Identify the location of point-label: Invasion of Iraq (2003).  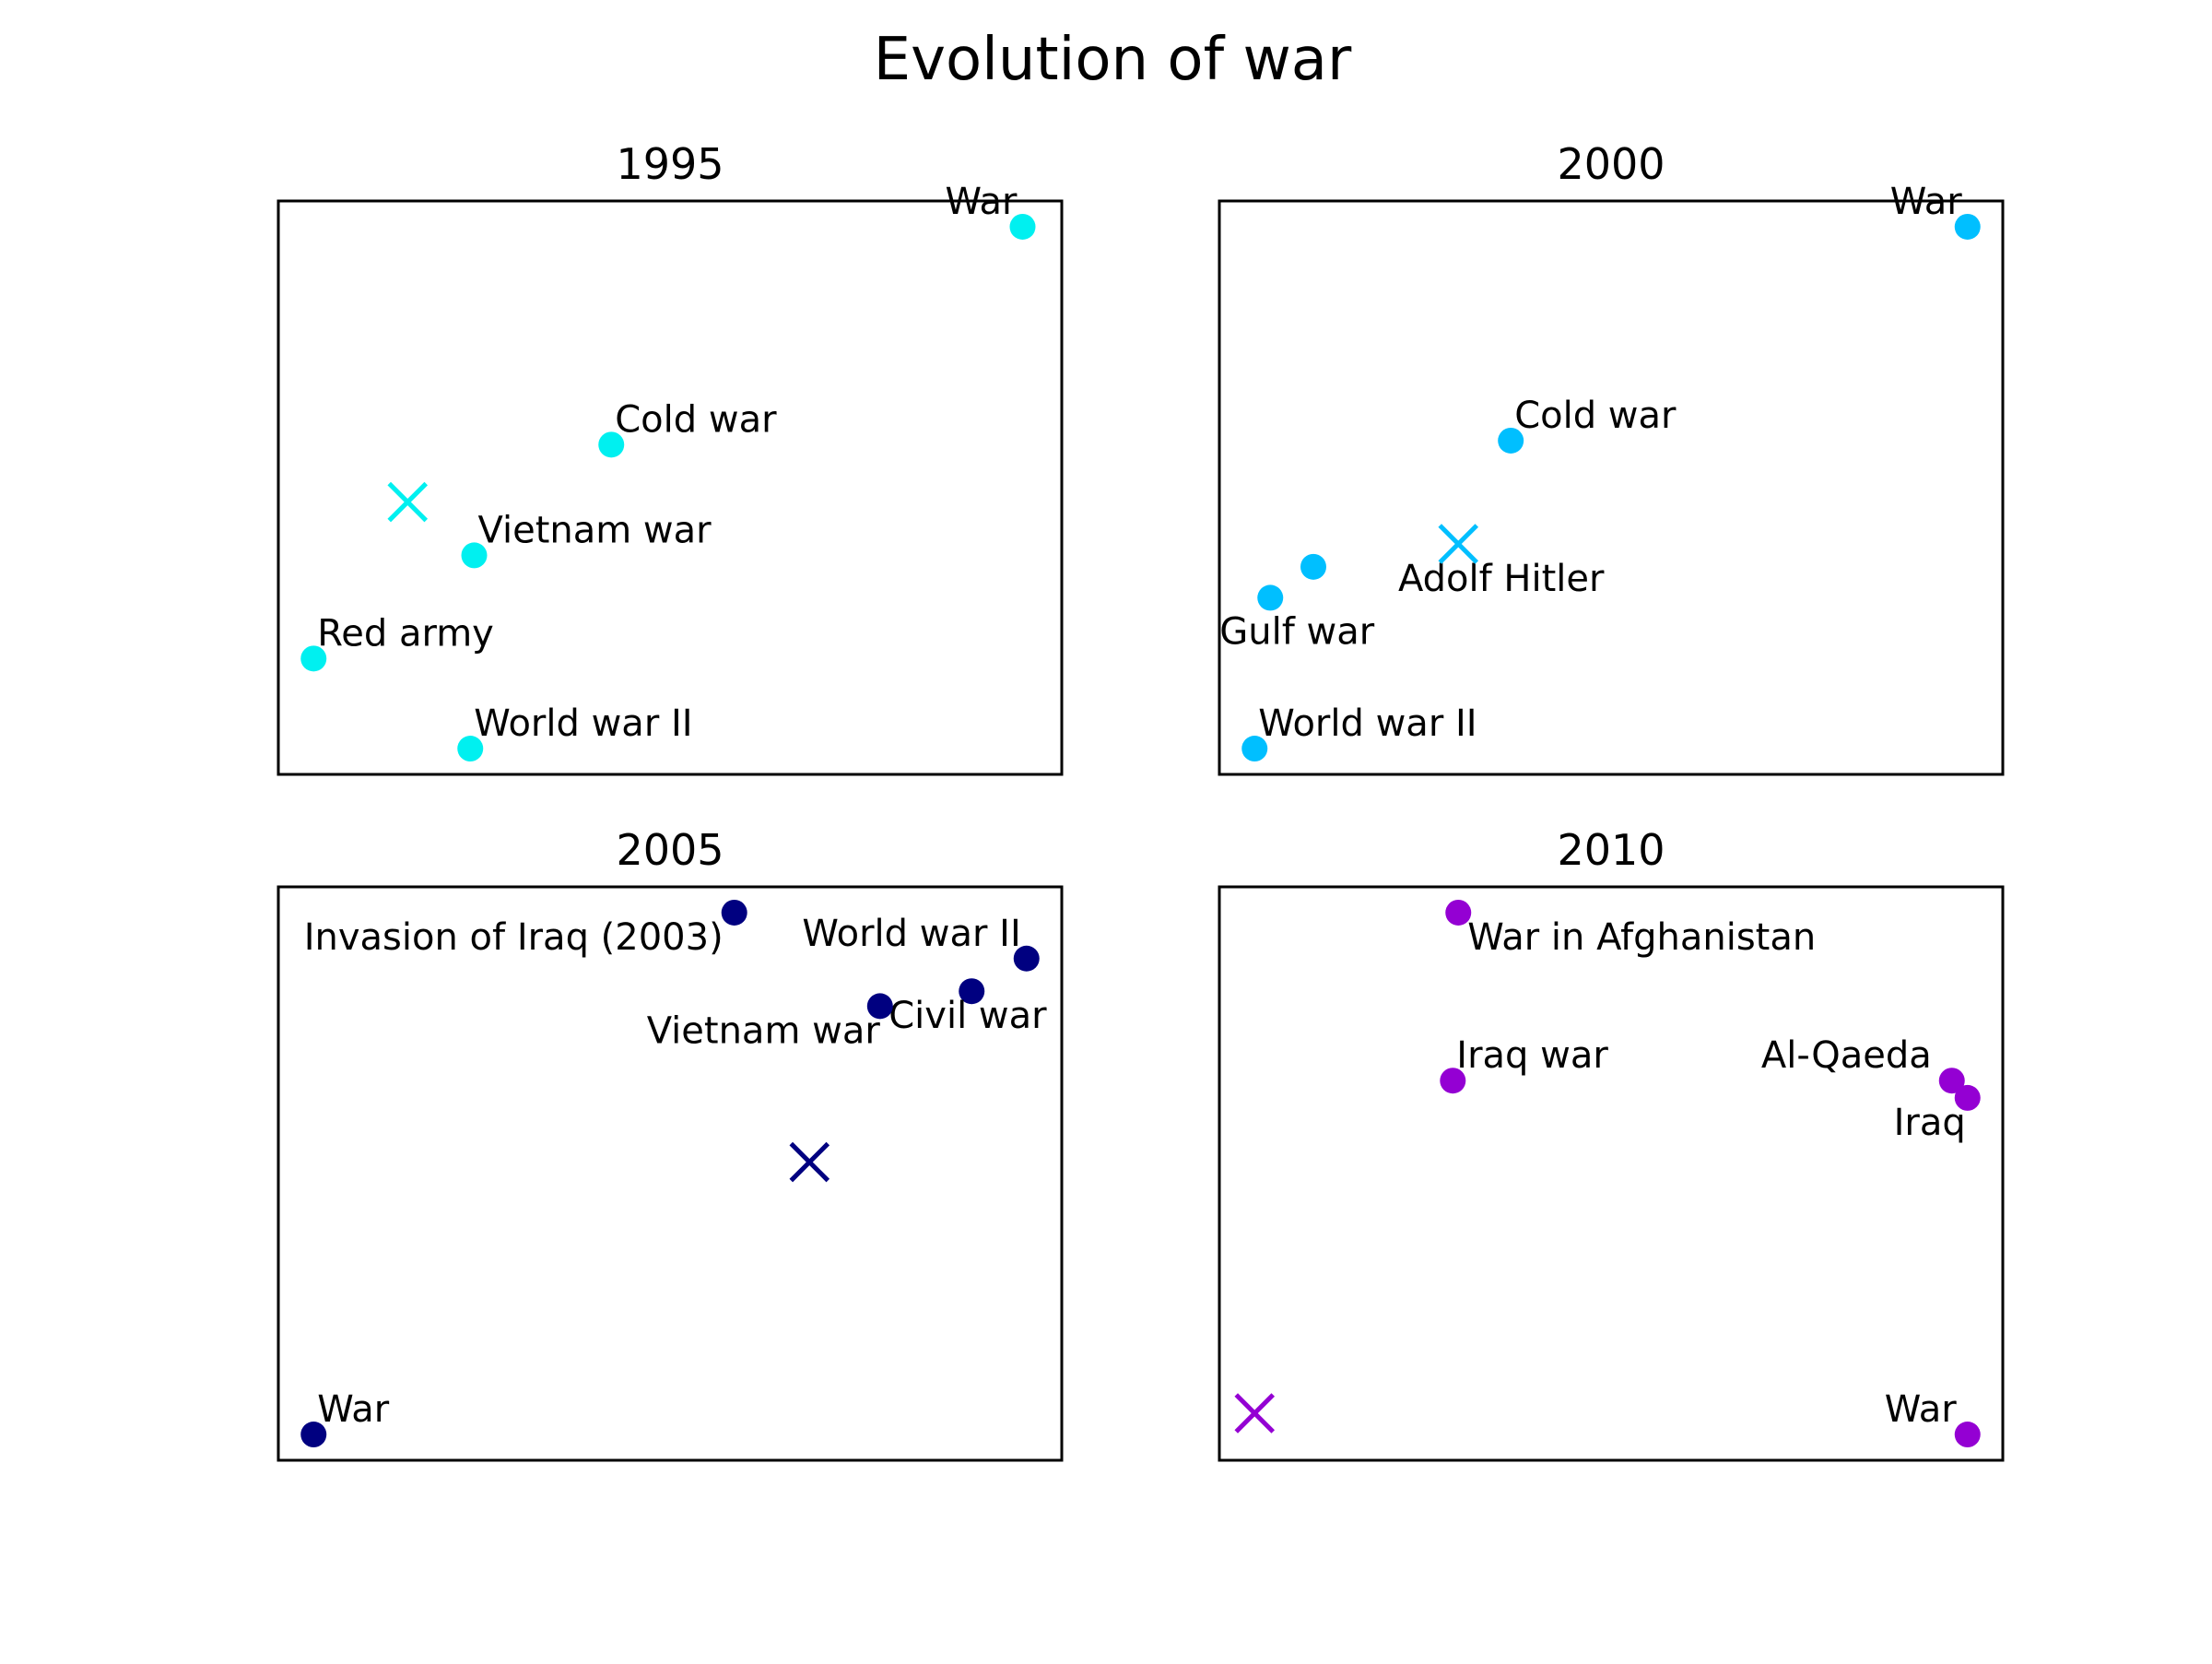
(514, 937).